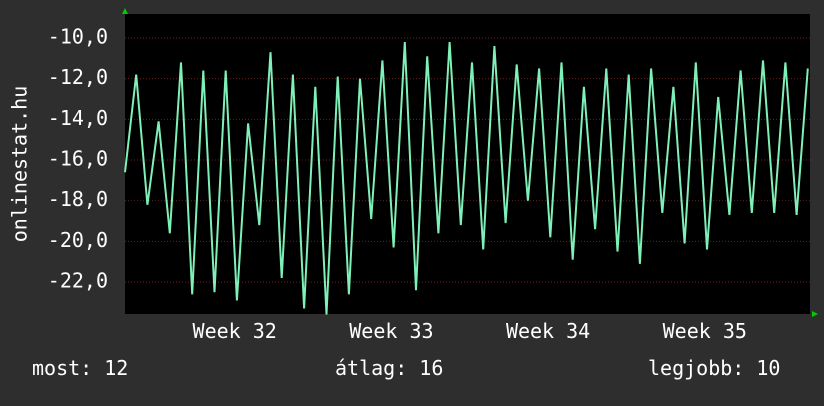  Describe the element at coordinates (705, 331) in the screenshot. I see `x-tick-label: Week 35` at that location.